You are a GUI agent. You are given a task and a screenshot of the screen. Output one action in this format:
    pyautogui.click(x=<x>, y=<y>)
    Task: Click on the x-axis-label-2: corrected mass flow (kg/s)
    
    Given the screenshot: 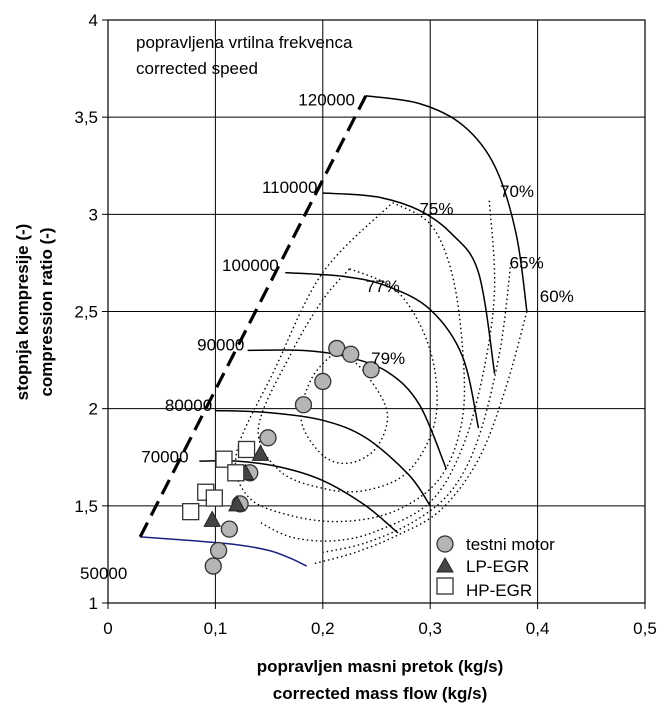 What is the action you would take?
    pyautogui.click(x=380, y=693)
    